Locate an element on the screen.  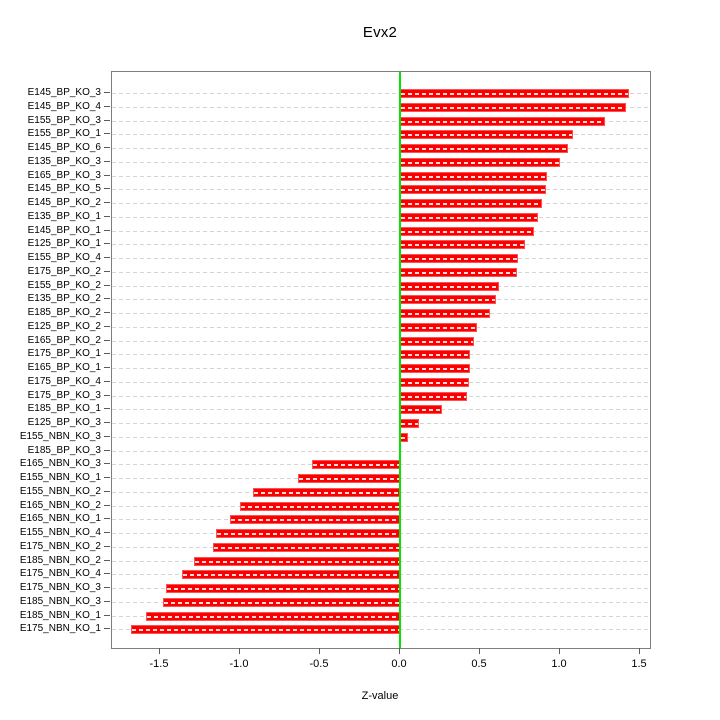
y-axis-label: E185_BP_KO_1 is located at coordinates (64, 409).